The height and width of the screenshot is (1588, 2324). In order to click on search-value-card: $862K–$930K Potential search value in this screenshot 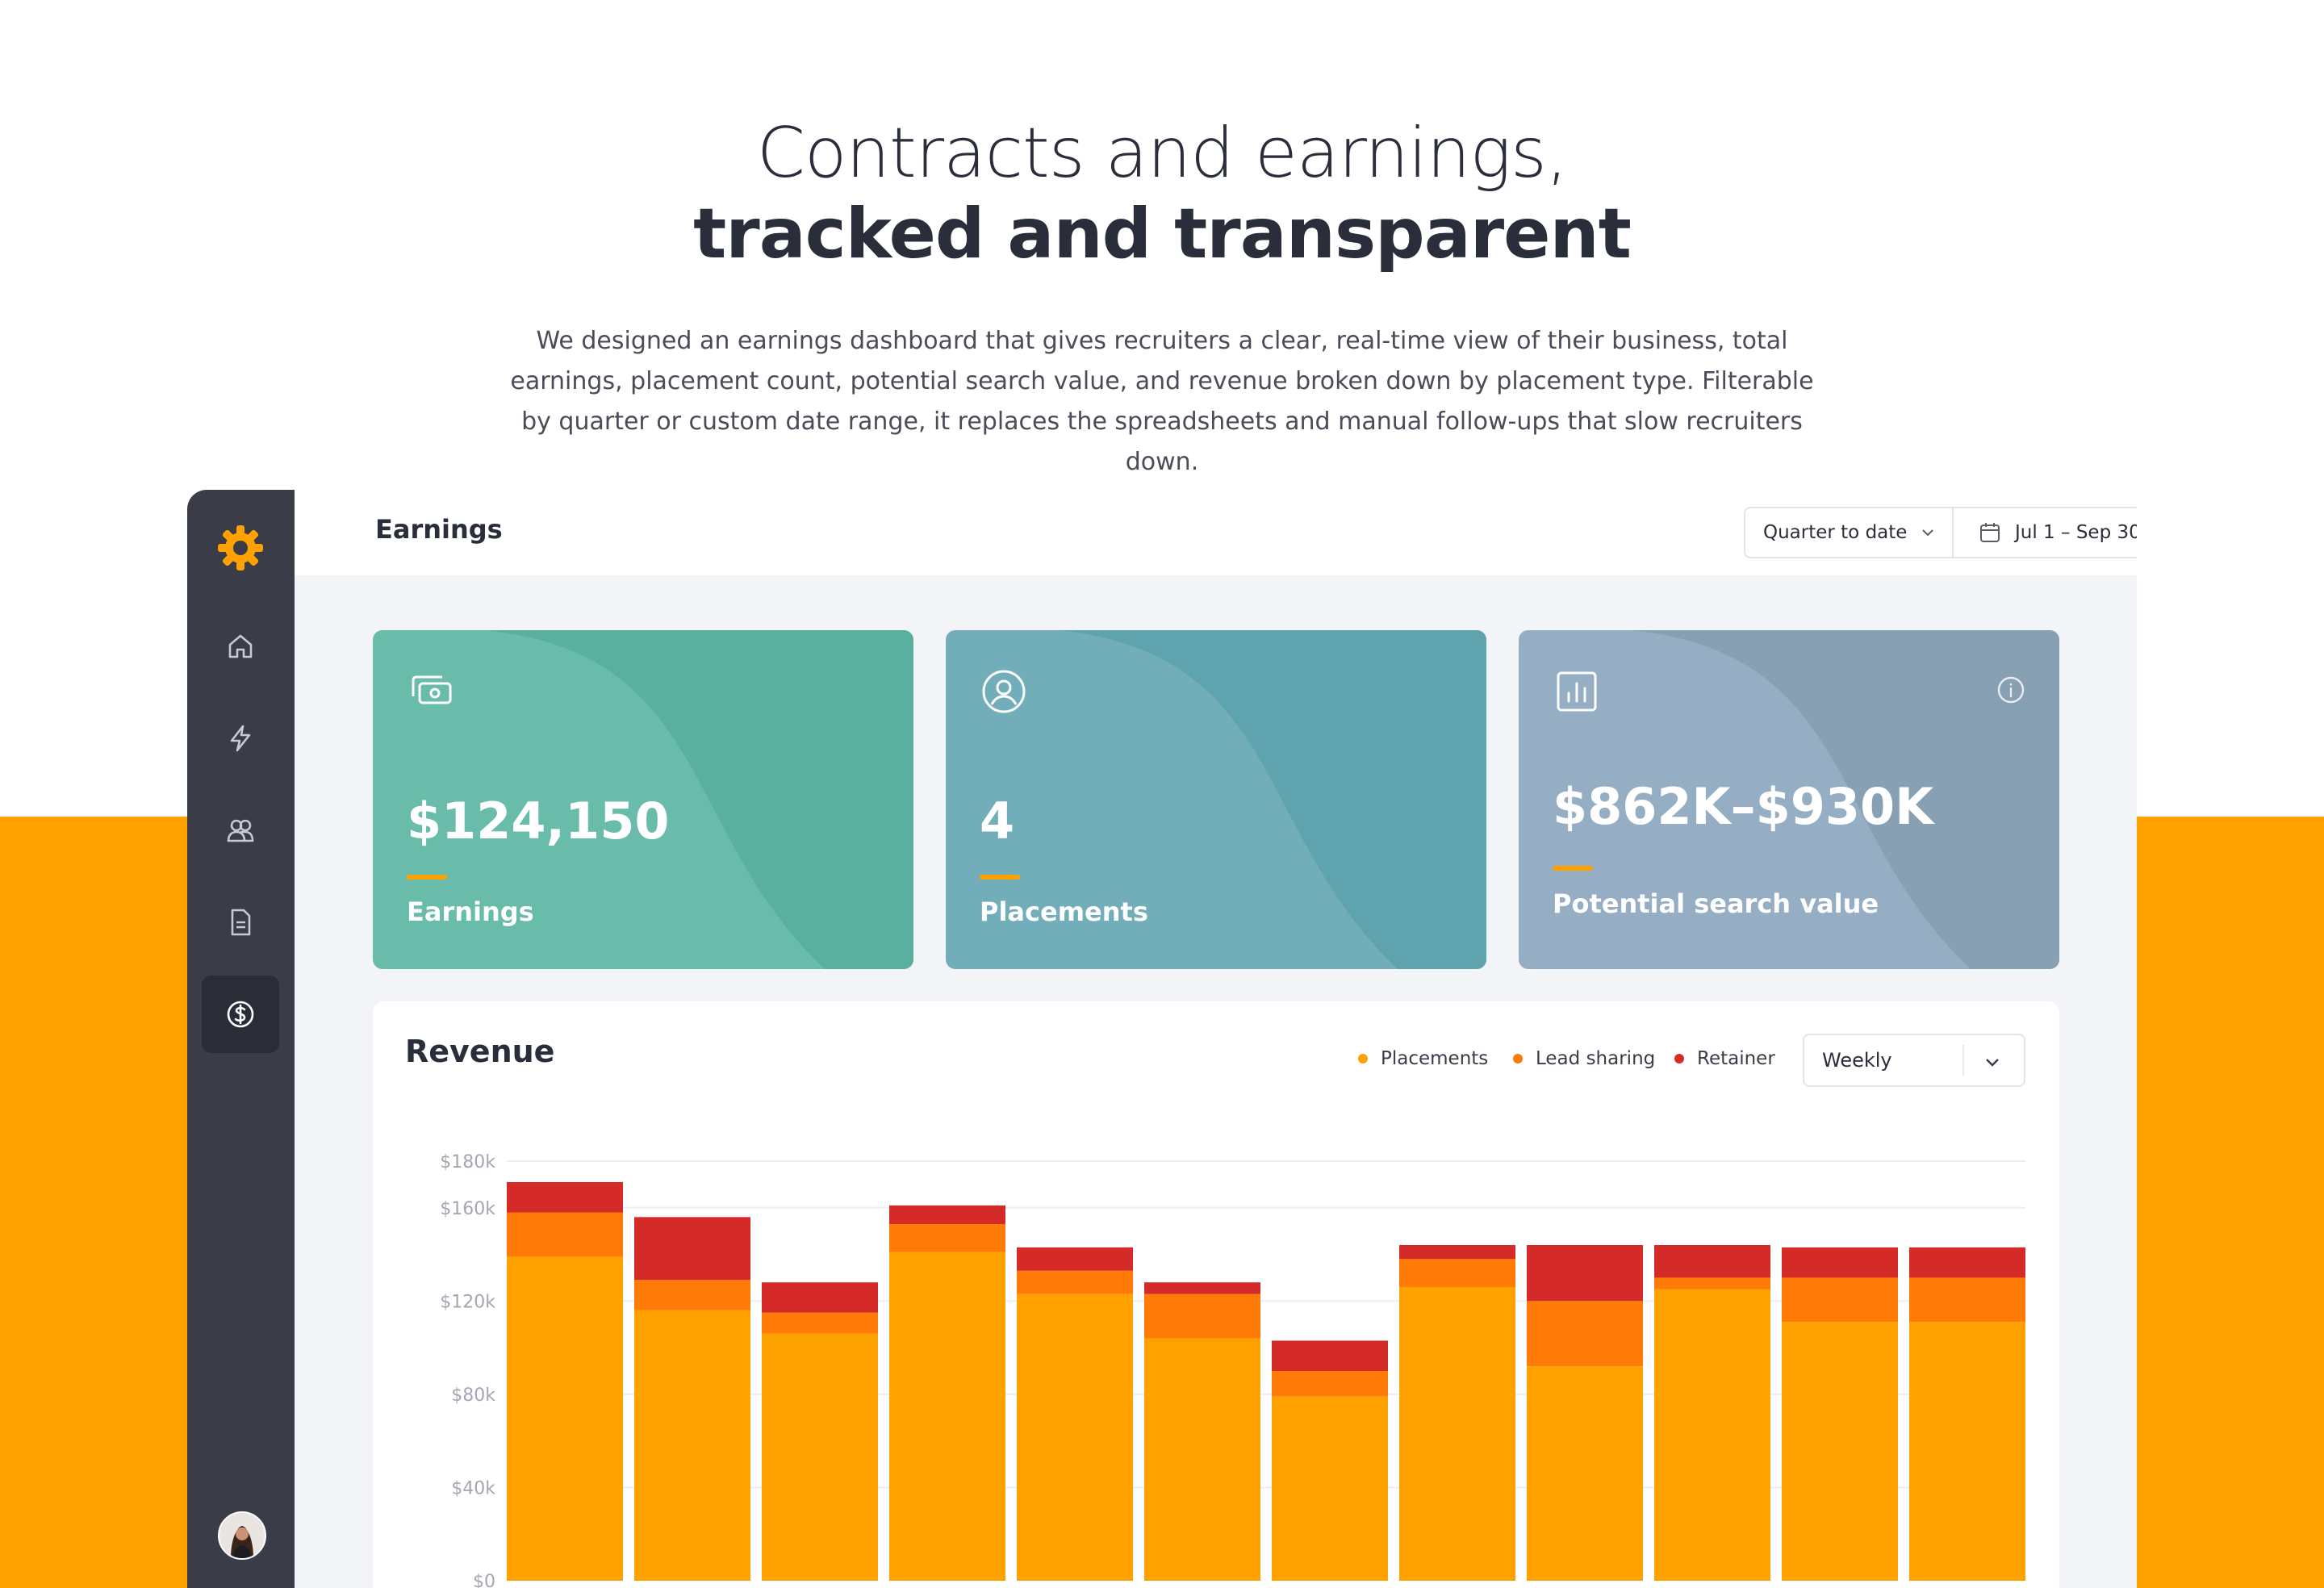, I will do `click(1789, 799)`.